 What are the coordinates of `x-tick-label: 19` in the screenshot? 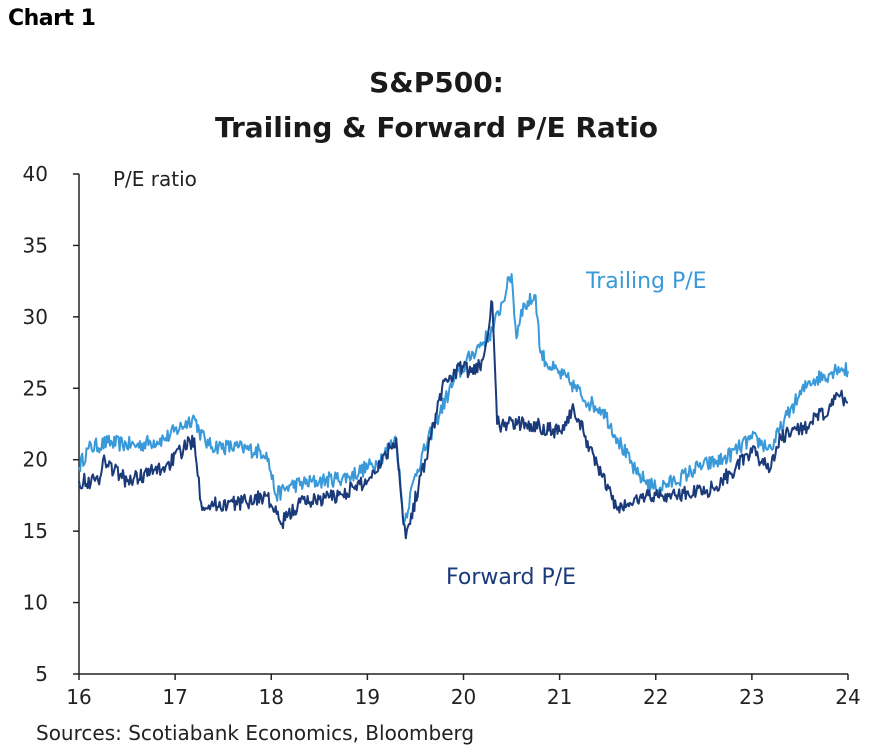 It's located at (367, 697).